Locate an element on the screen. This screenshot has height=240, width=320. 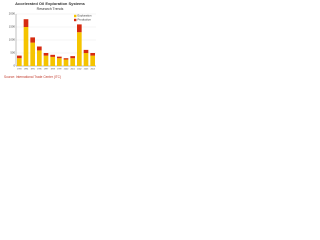
chart-title: Accelerated Oil Exploration Systems is located at coordinates (50, 3).